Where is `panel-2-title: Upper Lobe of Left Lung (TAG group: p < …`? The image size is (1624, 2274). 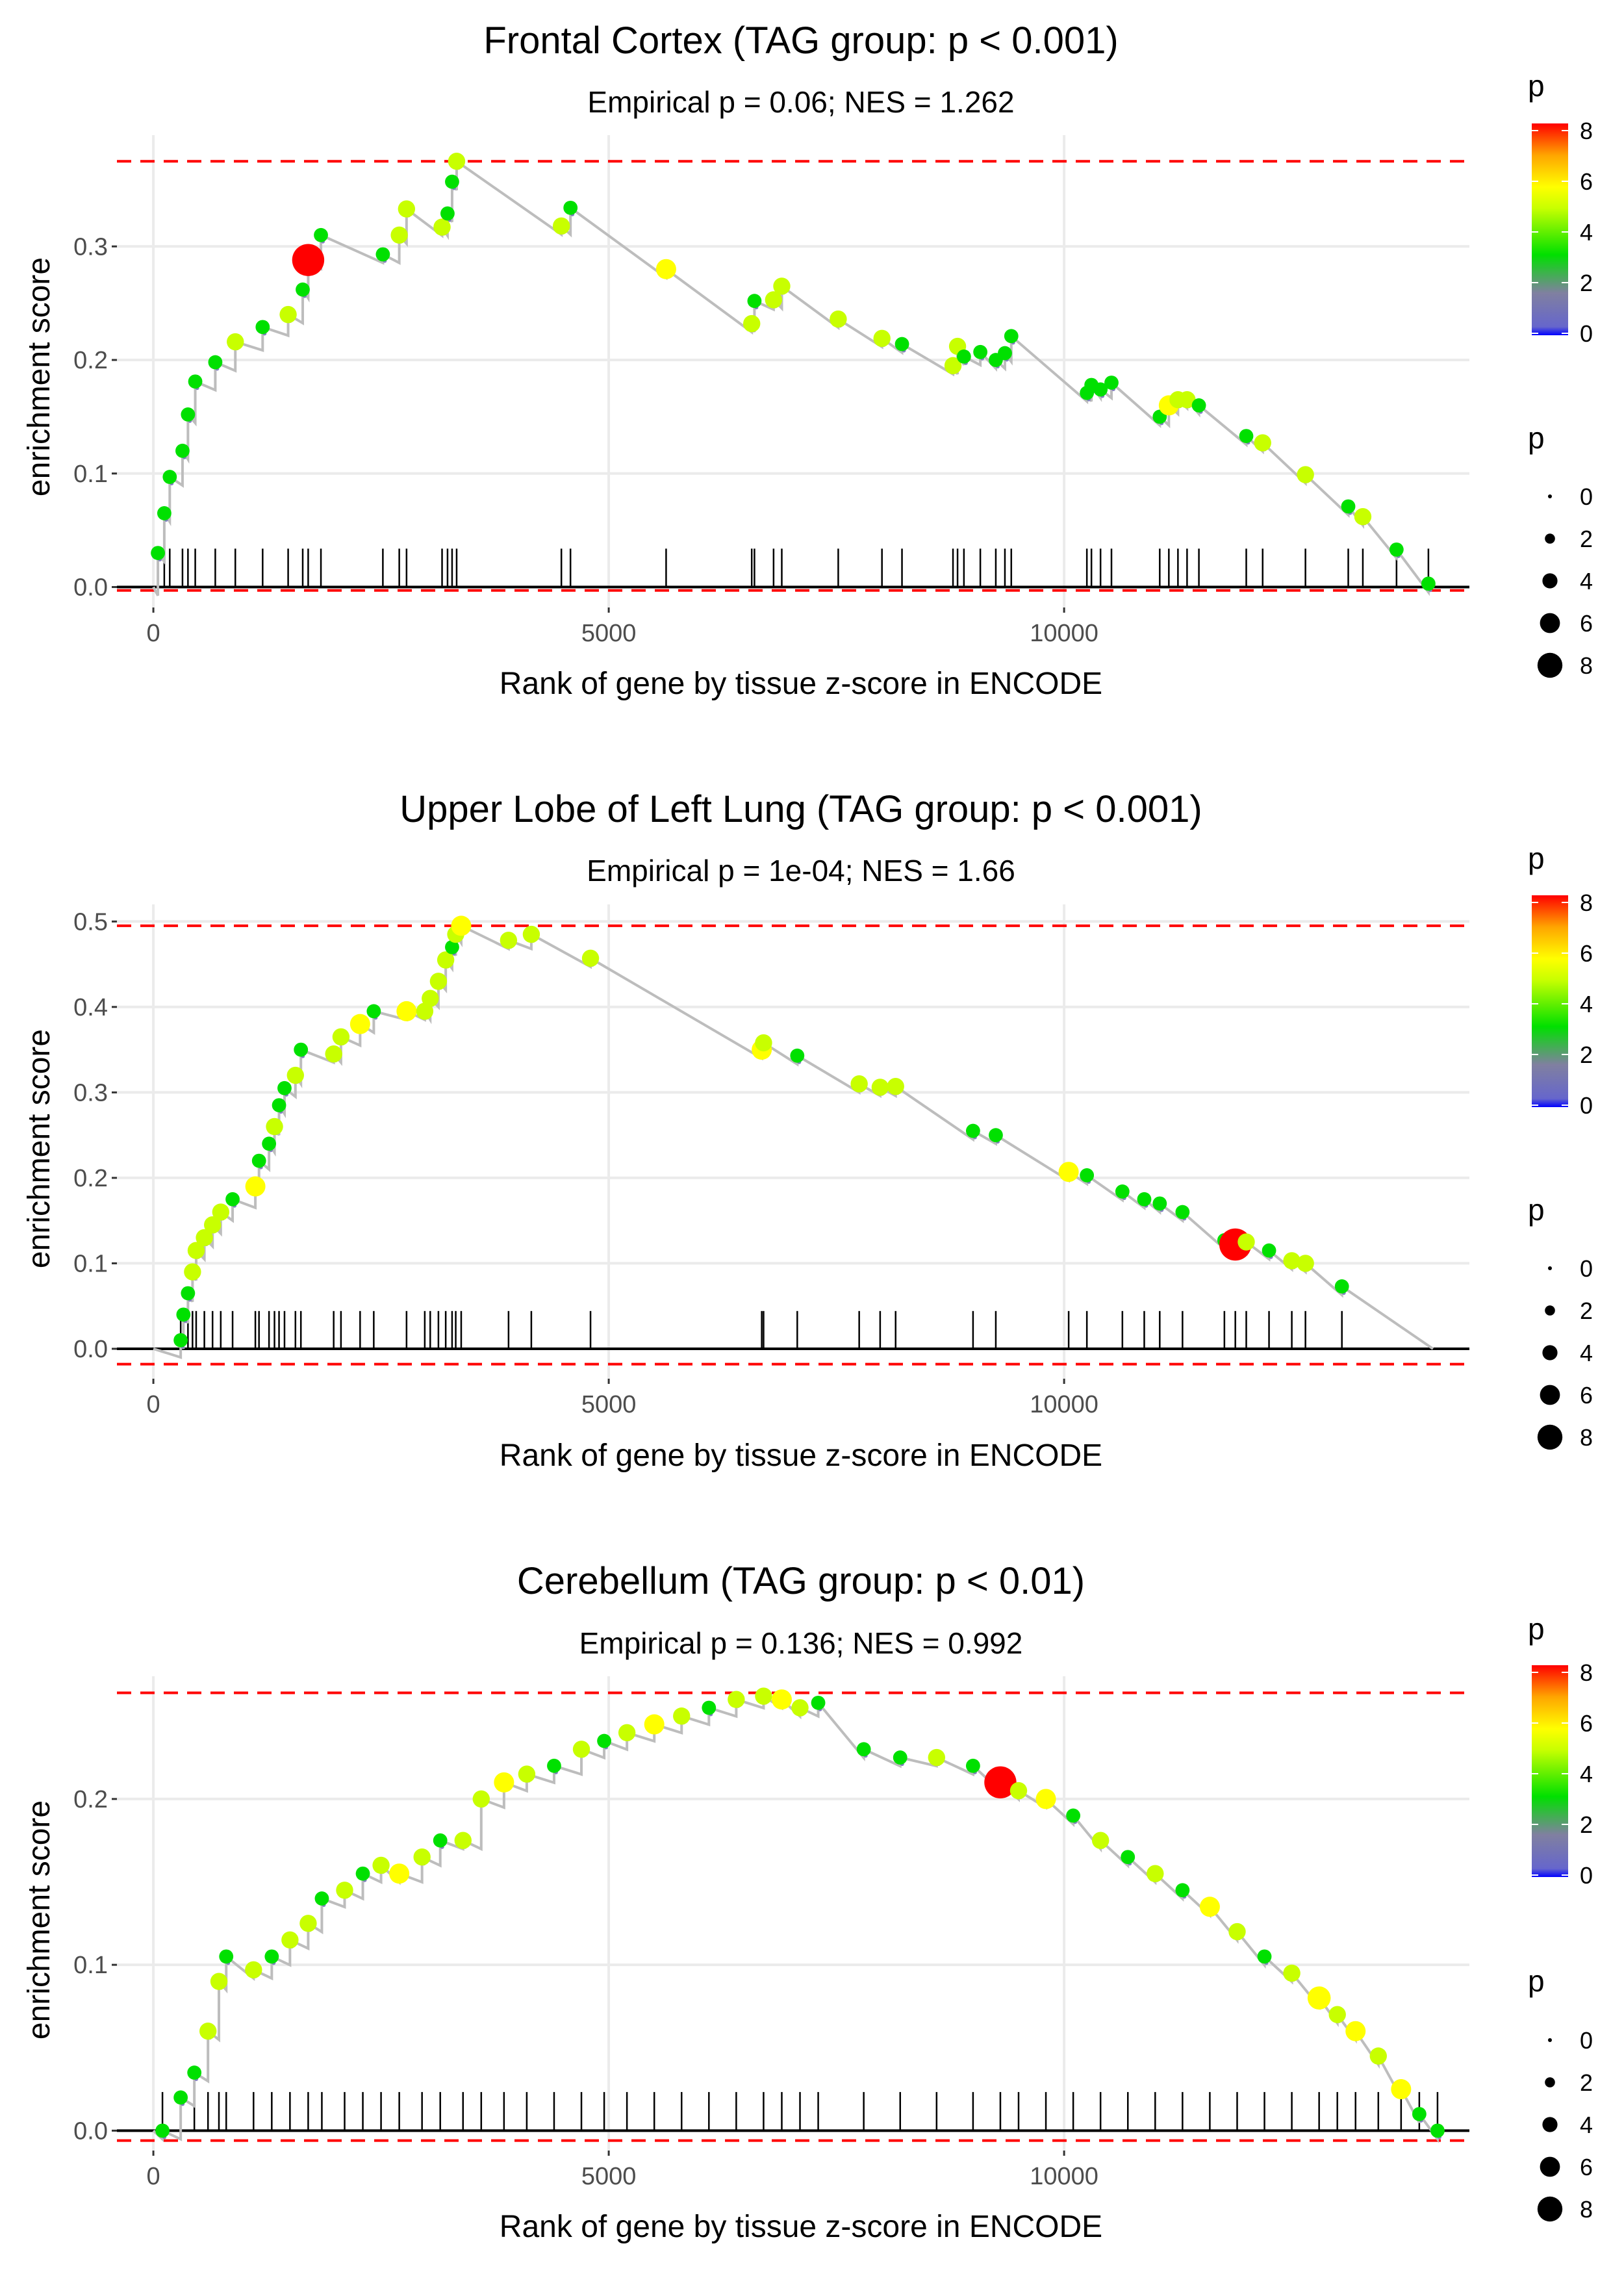
panel-2-title: Upper Lobe of Left Lung (TAG group: p < … is located at coordinates (801, 809).